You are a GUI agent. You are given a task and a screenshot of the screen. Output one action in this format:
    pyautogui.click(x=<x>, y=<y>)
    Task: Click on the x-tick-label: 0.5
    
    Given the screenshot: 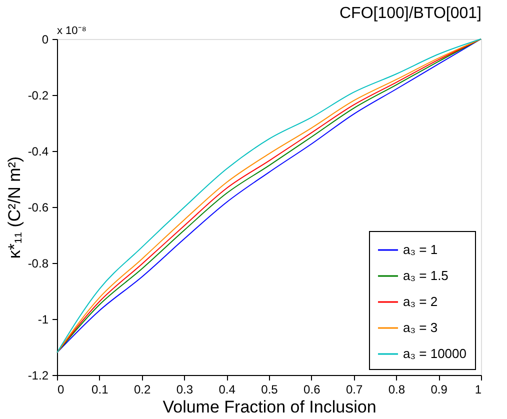 What is the action you would take?
    pyautogui.click(x=269, y=389)
    